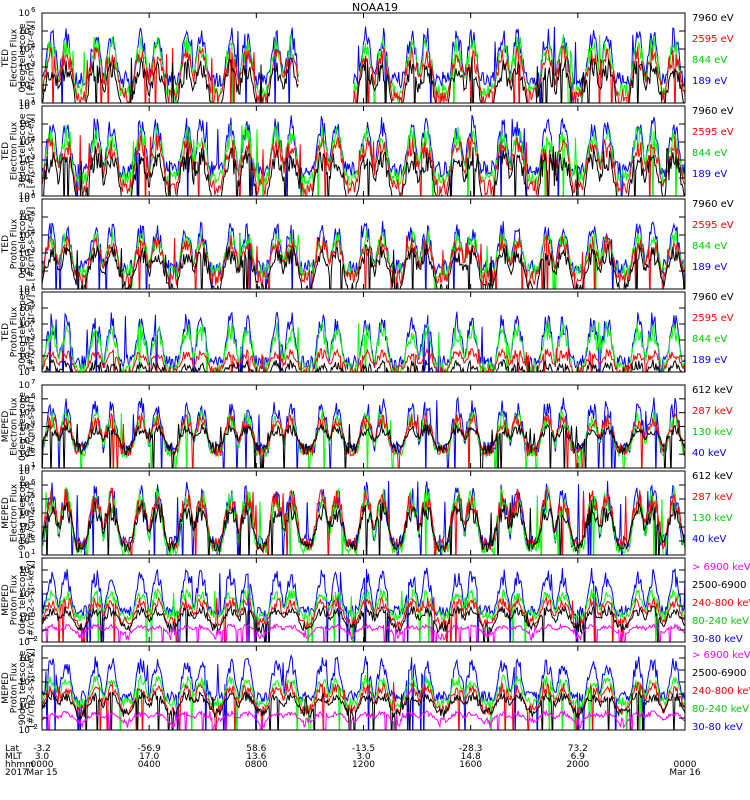 This screenshot has height=800, width=750. I want to click on y-axis-label-line: 90deg telescope, so click(23, 687).